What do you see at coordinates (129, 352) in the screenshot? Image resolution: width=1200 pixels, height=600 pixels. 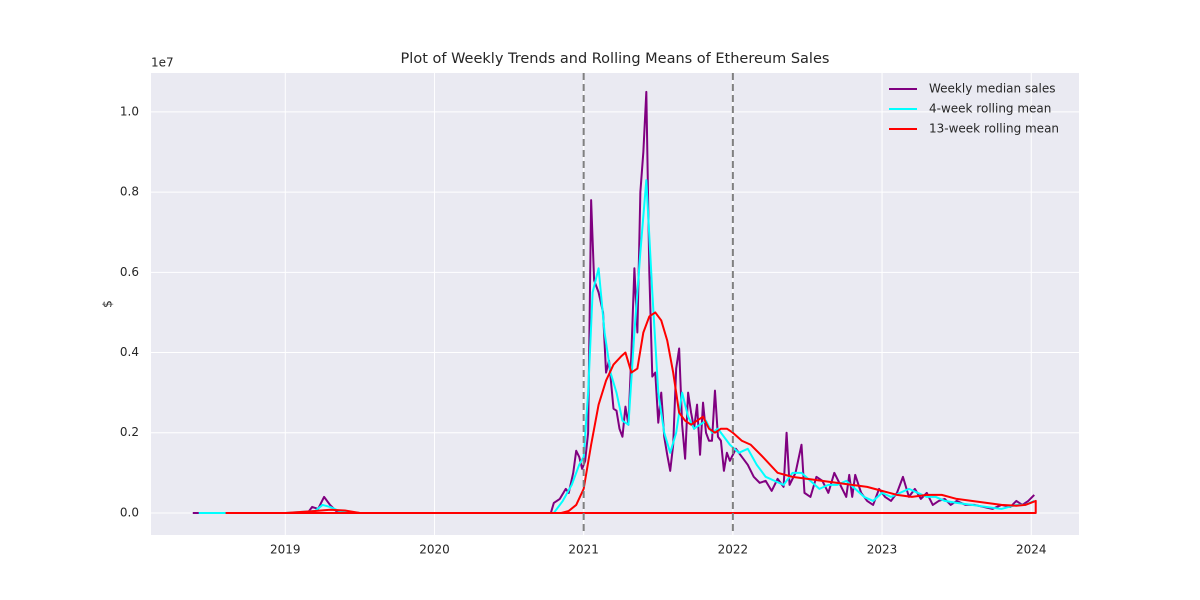 I see `y-tick-label: 0.4` at bounding box center [129, 352].